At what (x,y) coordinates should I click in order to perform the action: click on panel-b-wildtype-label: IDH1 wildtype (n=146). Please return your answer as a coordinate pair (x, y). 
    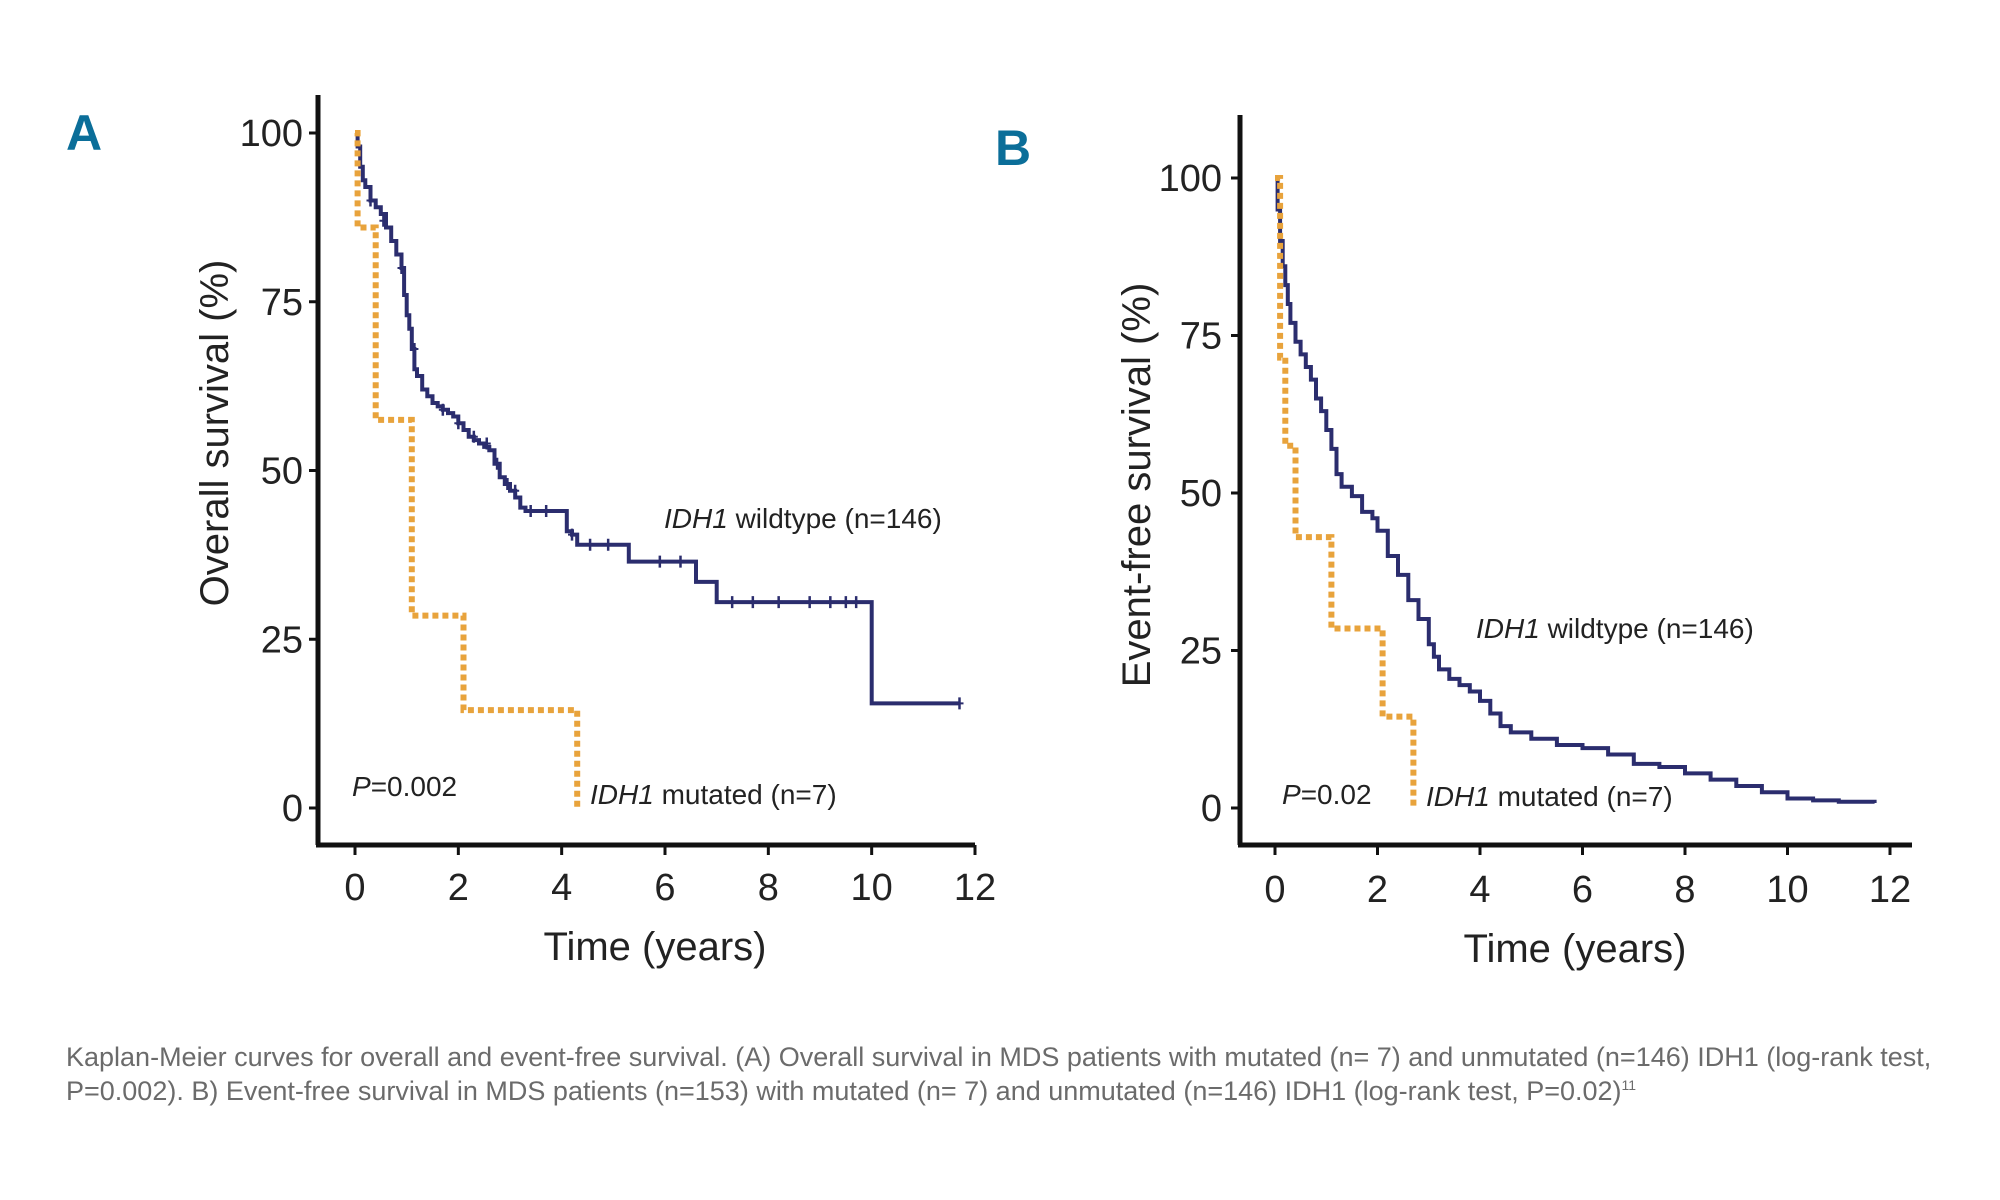
    Looking at the image, I should click on (1615, 628).